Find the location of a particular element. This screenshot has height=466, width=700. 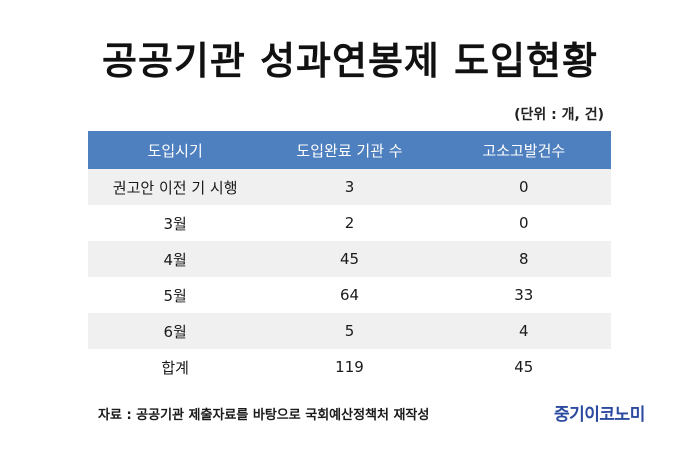

cell-agencies: 64 is located at coordinates (349, 295).